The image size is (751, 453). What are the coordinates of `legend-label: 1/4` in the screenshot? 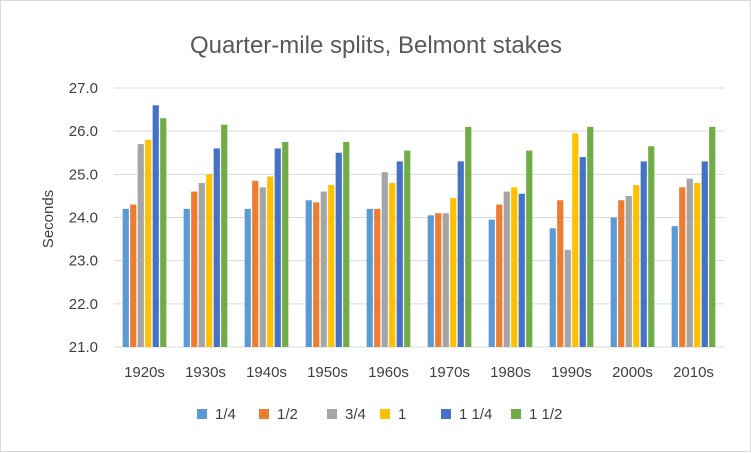 It's located at (225, 414).